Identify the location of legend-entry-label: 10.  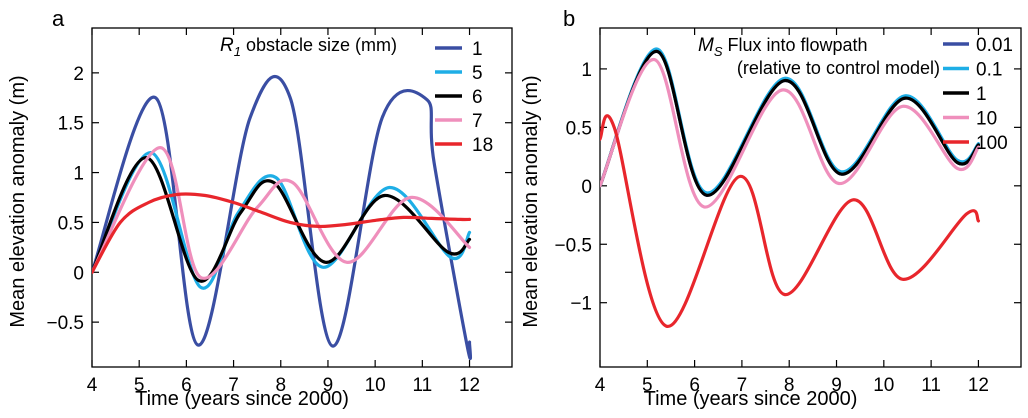
(986, 119).